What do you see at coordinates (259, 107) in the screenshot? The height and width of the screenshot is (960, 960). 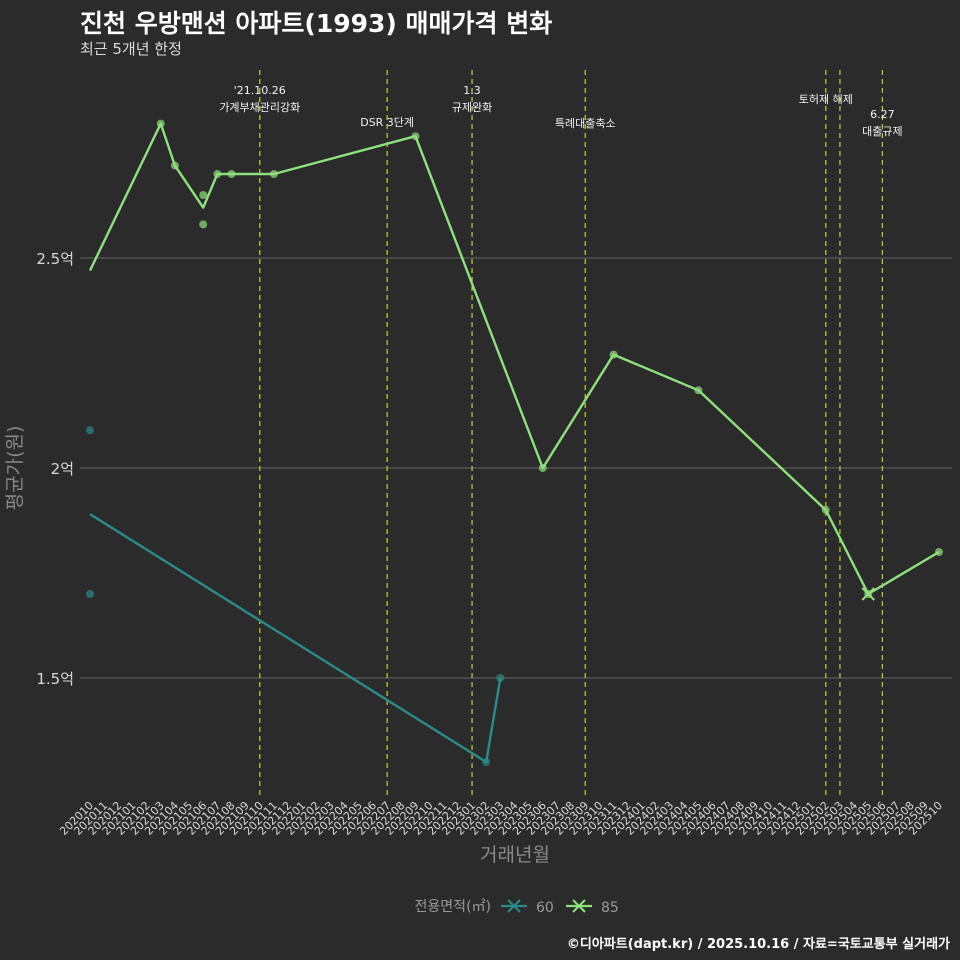 I see `event-annotation: 가계부채관리강화` at bounding box center [259, 107].